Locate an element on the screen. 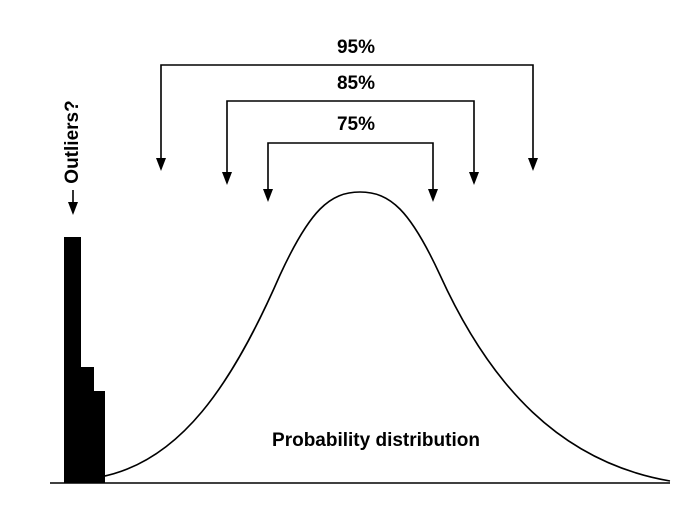  interval-label: 95% is located at coordinates (356, 47).